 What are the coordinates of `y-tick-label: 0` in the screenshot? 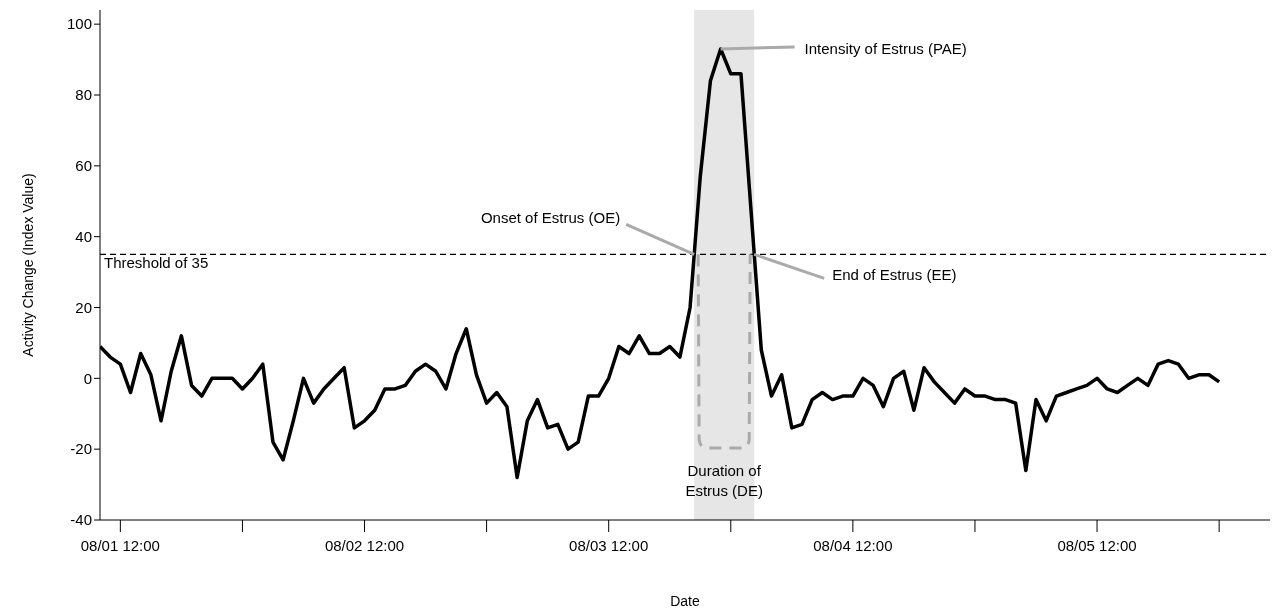 It's located at (87, 378).